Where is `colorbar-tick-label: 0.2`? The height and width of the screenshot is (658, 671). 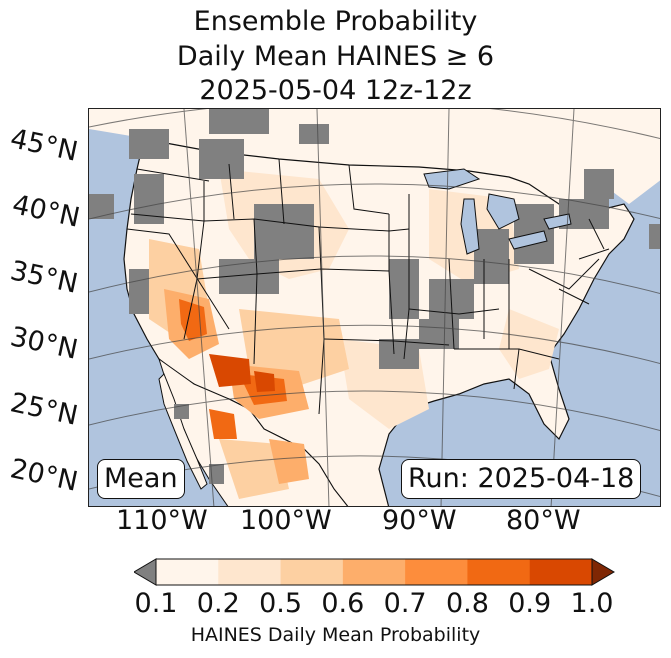
colorbar-tick-label: 0.2 is located at coordinates (218, 603).